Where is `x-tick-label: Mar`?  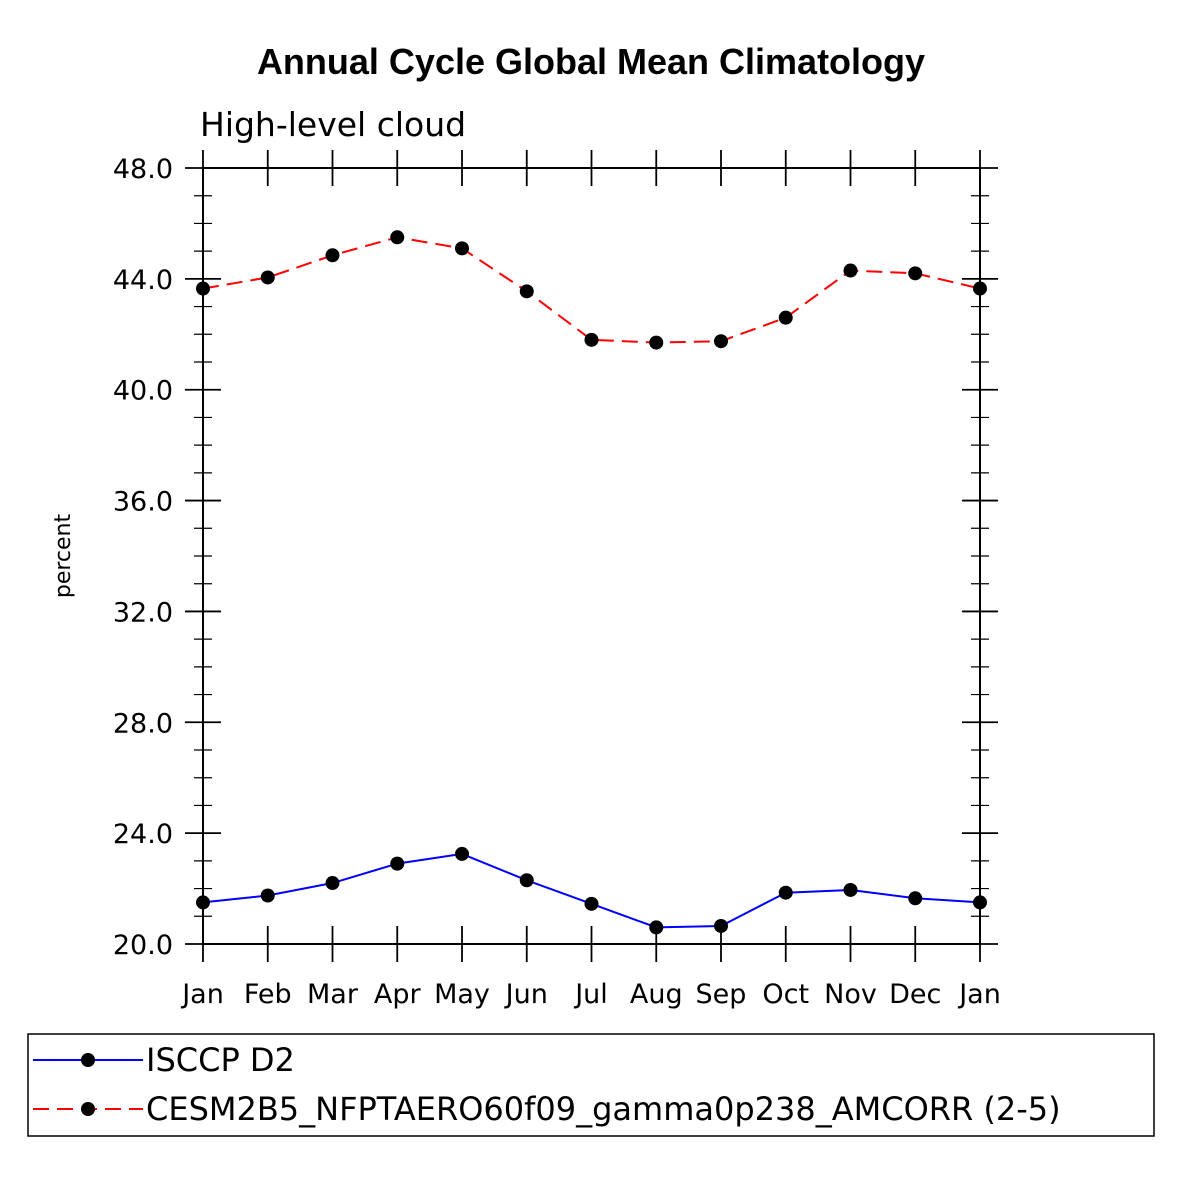 x-tick-label: Mar is located at coordinates (333, 994).